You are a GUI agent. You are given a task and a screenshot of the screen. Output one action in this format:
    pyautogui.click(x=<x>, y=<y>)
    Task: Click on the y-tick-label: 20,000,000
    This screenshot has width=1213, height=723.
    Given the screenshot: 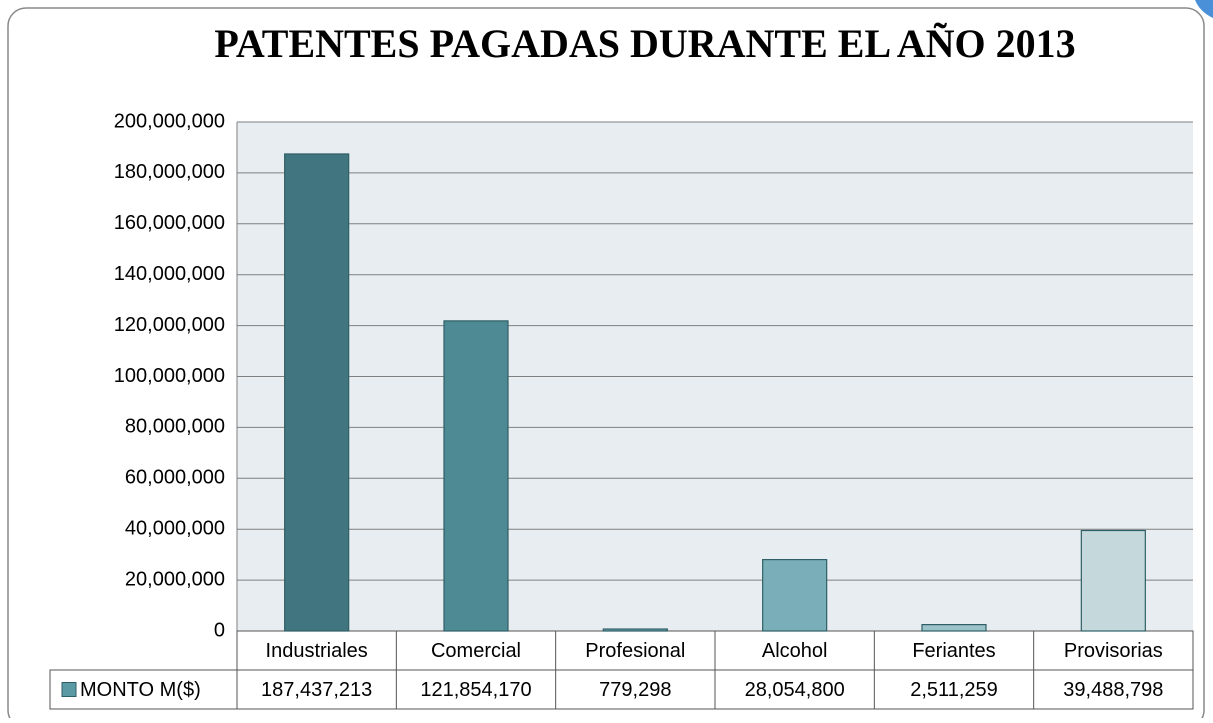 What is the action you would take?
    pyautogui.click(x=175, y=579)
    